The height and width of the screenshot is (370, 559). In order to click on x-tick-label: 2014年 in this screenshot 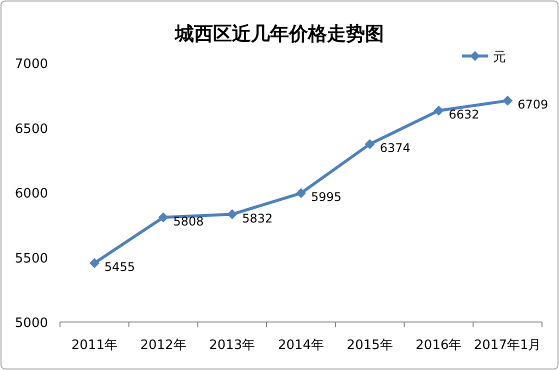, I will do `click(301, 345)`.